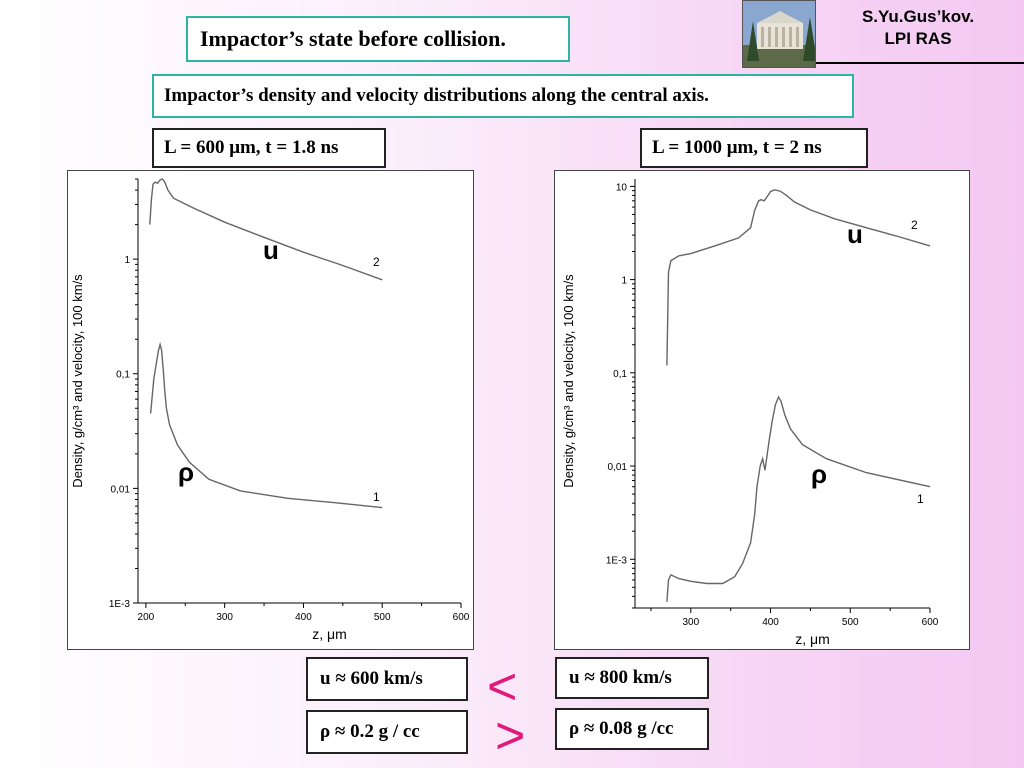 The width and height of the screenshot is (1024, 768). I want to click on author-credit: S.Yu.Gus’kov. LPI RAS, so click(918, 28).